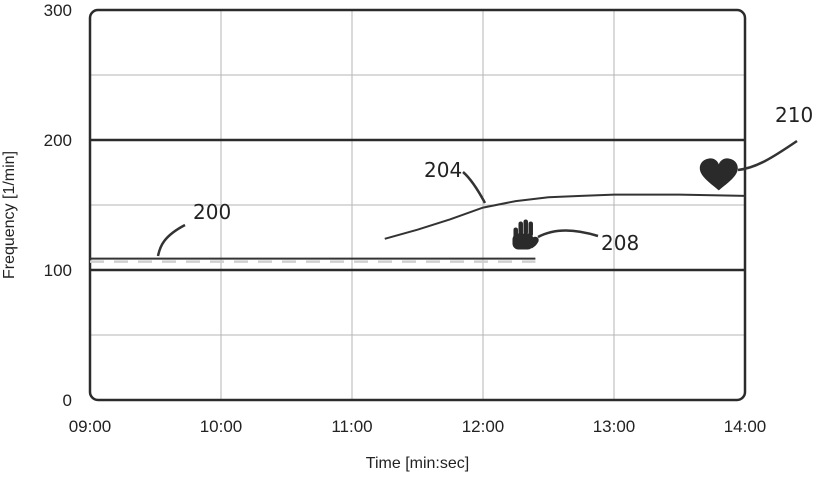 This screenshot has height=477, width=830. I want to click on x-tick-label: 09:00, so click(90, 426).